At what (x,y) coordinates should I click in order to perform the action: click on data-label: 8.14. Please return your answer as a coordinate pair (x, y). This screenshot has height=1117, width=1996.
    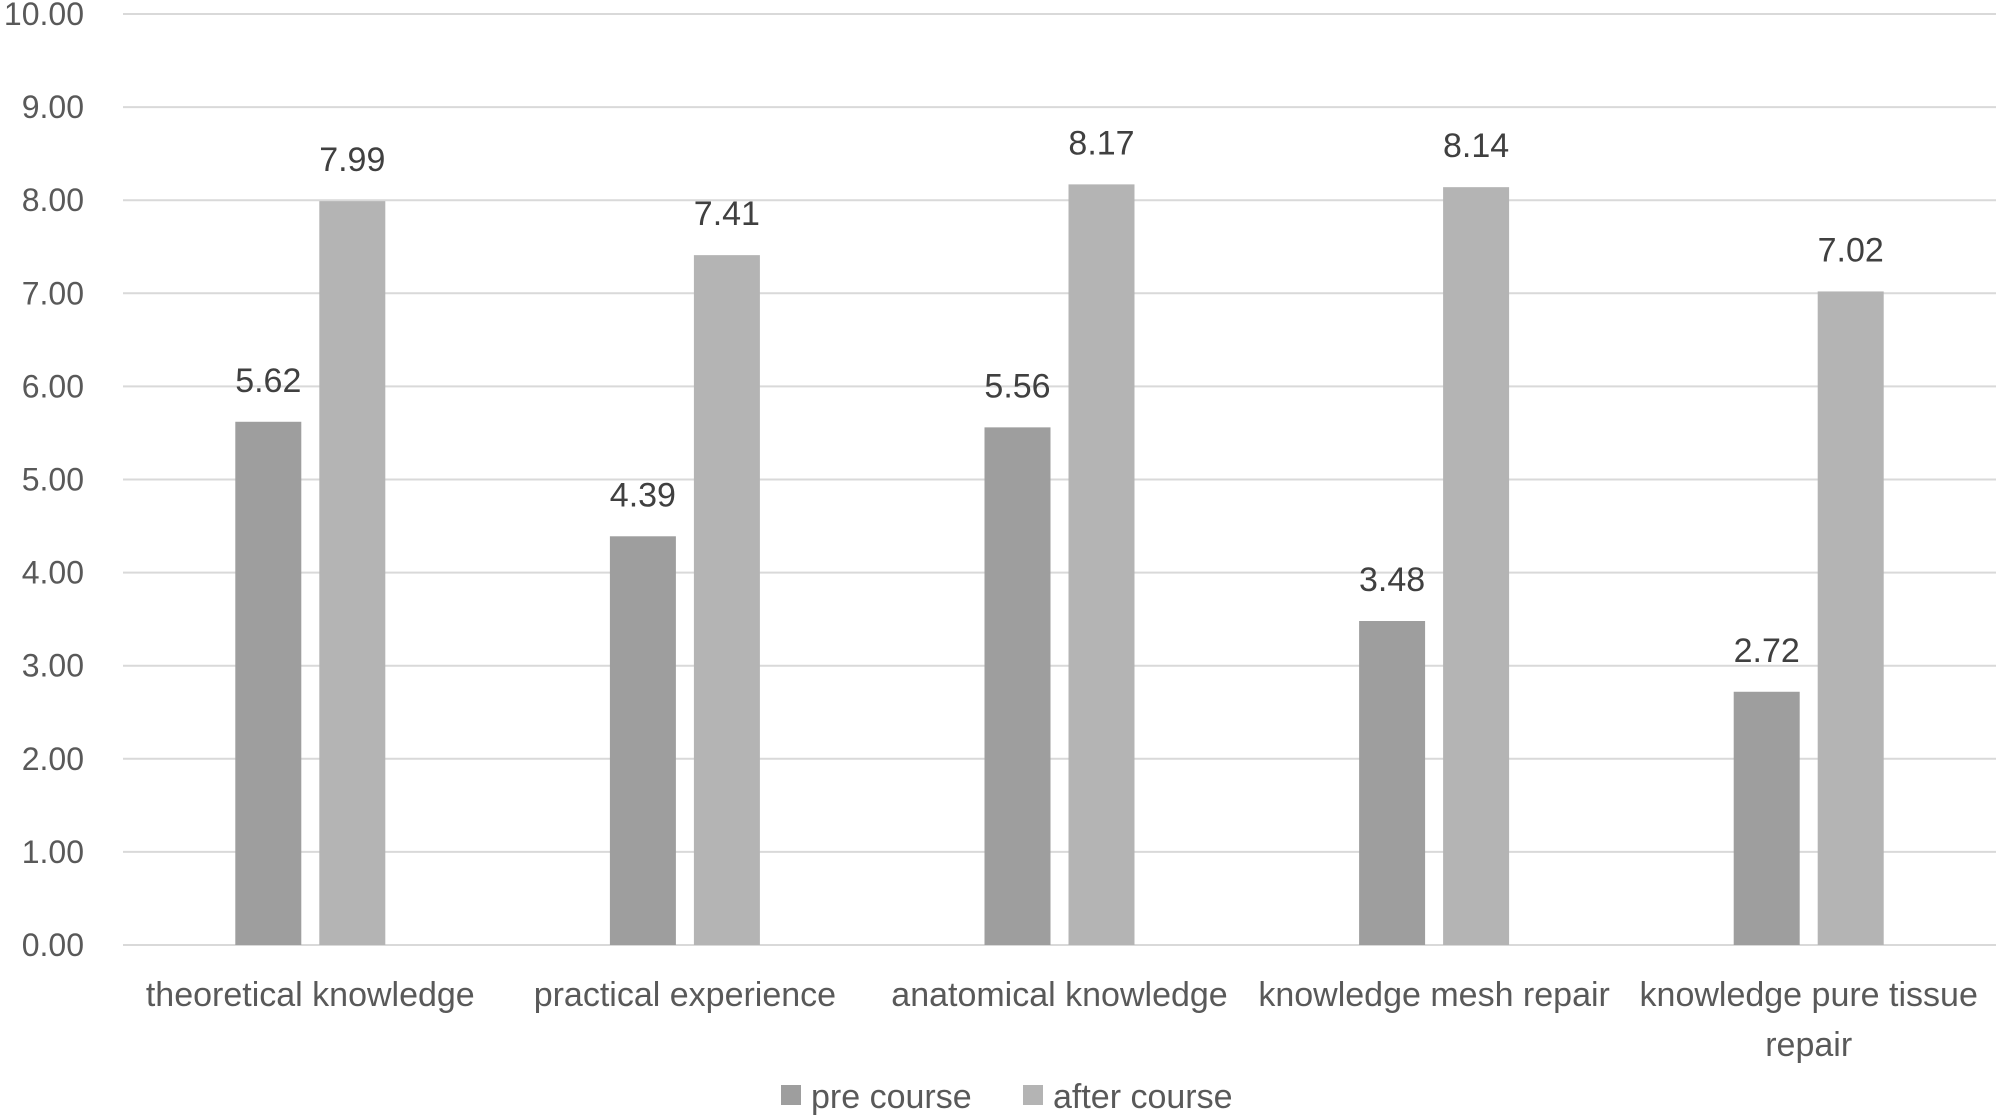
    Looking at the image, I should click on (1476, 146).